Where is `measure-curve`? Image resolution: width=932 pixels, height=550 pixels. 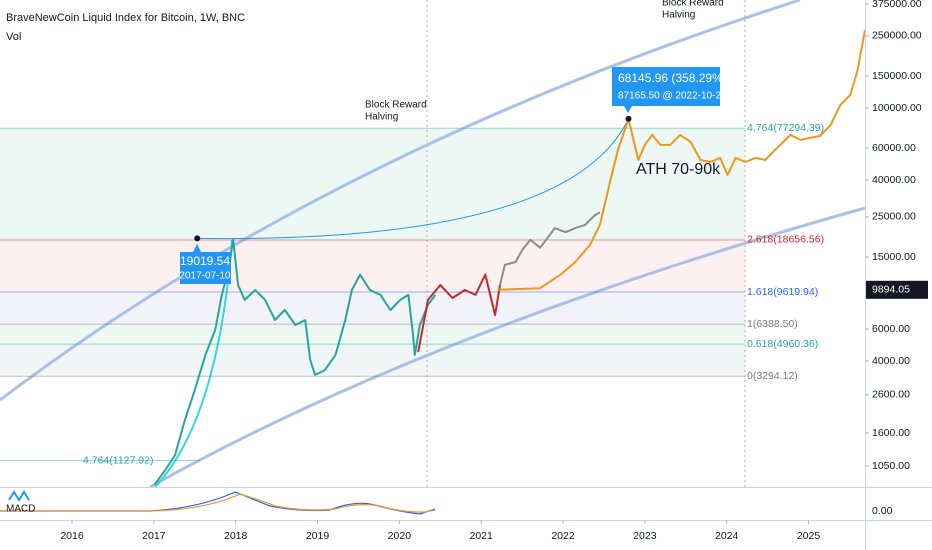
measure-curve is located at coordinates (413, 179).